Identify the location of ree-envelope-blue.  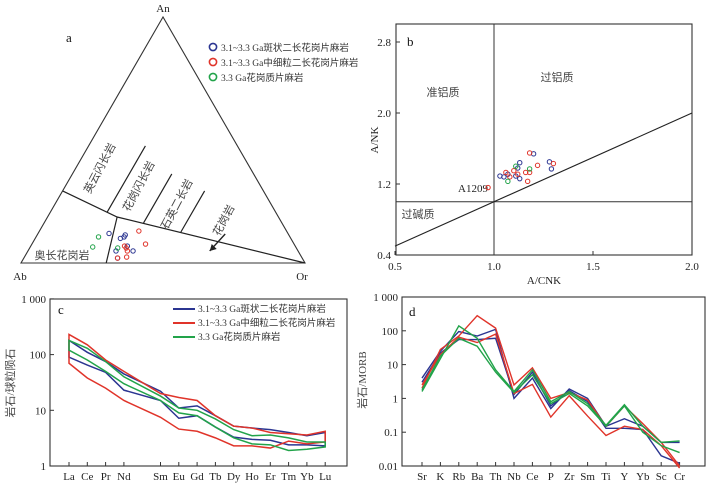
(197, 392).